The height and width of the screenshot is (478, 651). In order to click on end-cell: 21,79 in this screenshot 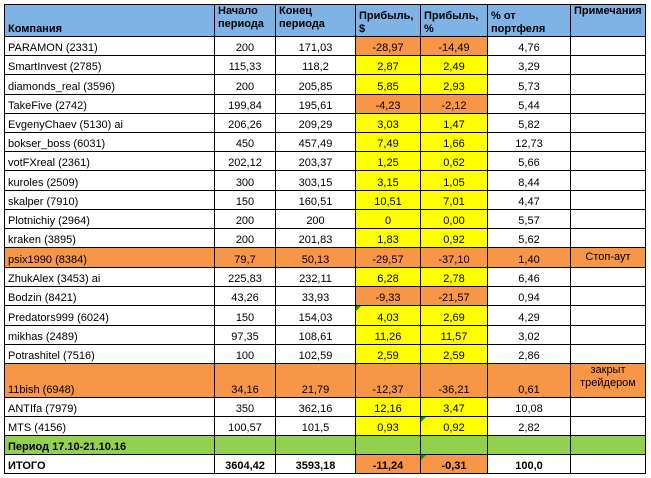, I will do `click(315, 380)`.